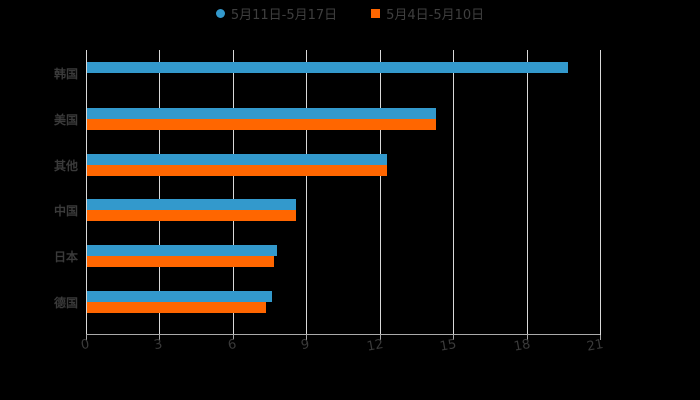  I want to click on x-tick-label: 15, so click(448, 346).